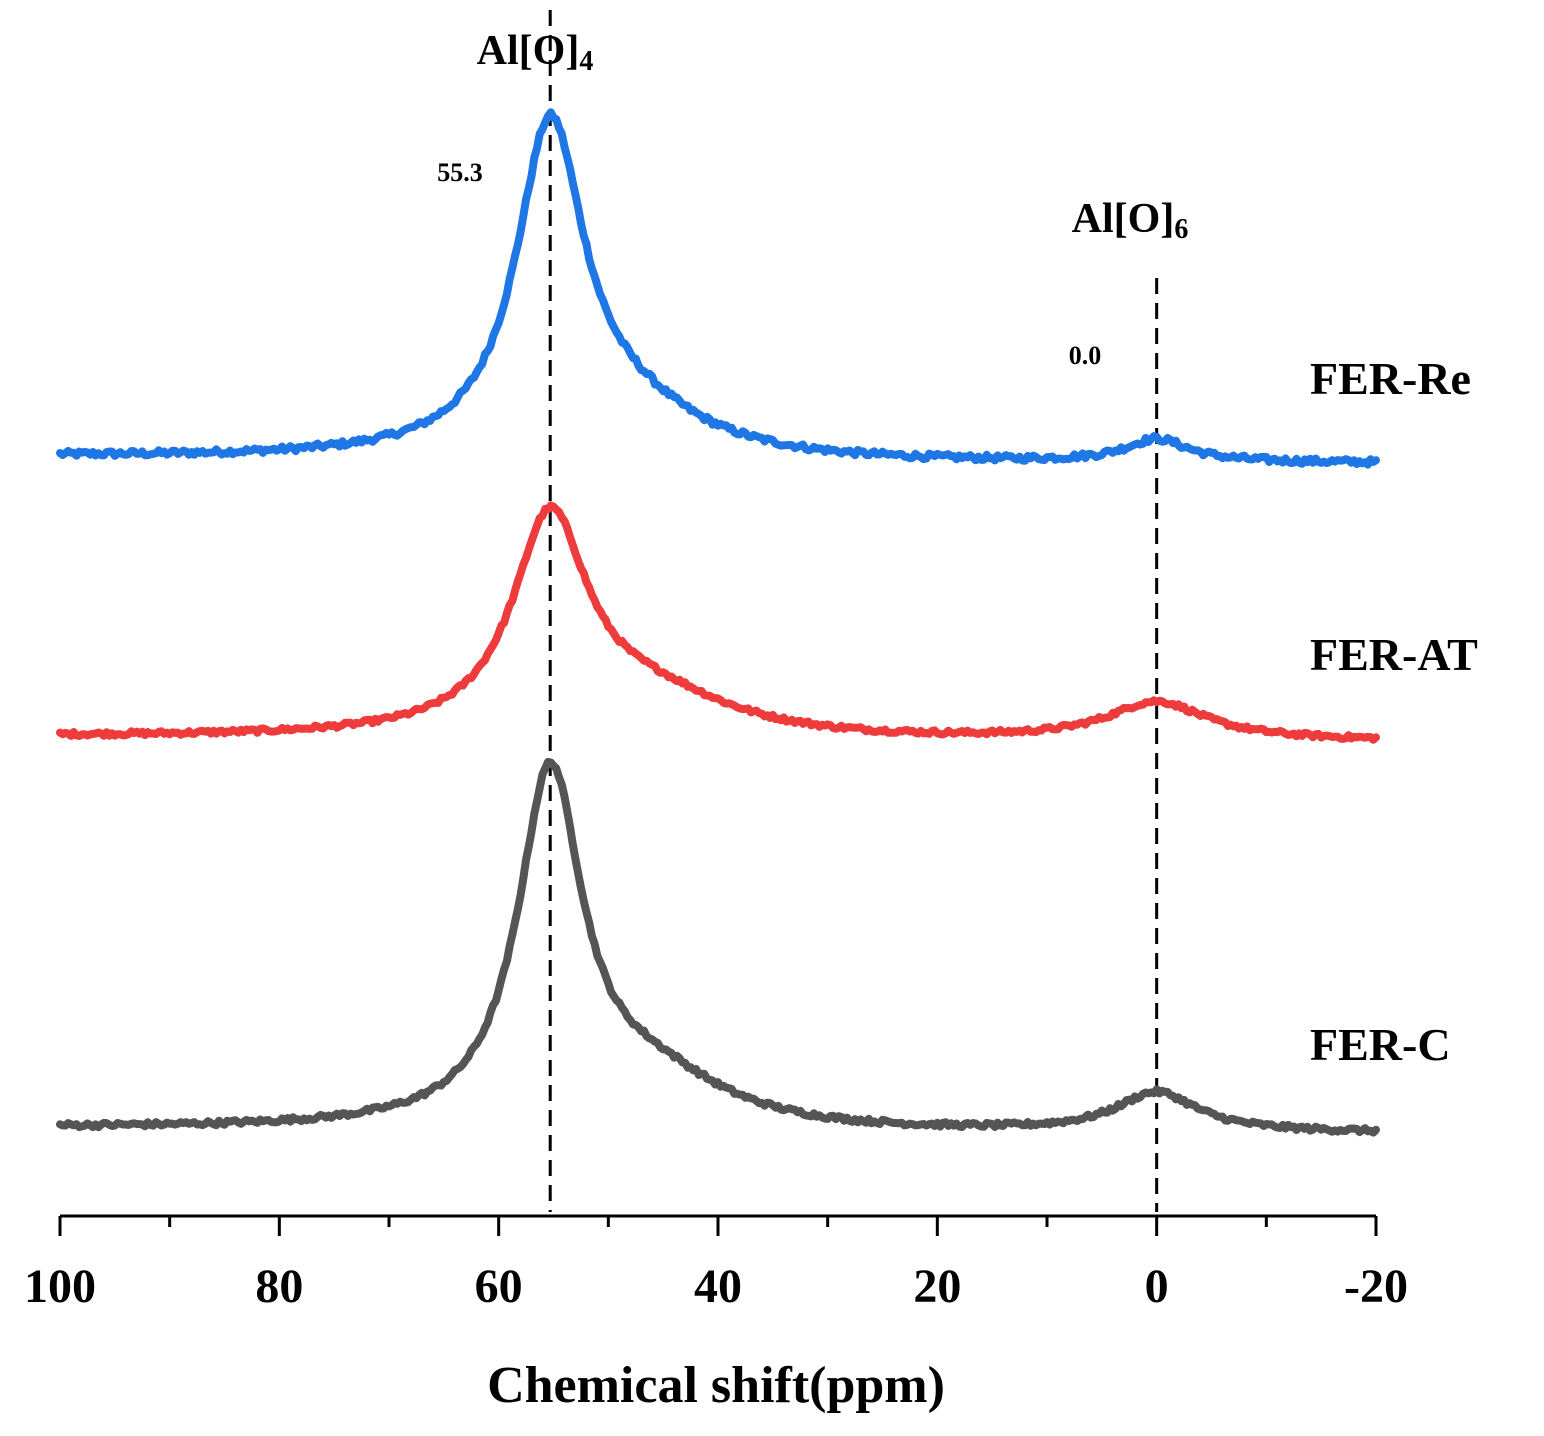  What do you see at coordinates (1390, 378) in the screenshot?
I see `series-label-fer-re: FER-Re` at bounding box center [1390, 378].